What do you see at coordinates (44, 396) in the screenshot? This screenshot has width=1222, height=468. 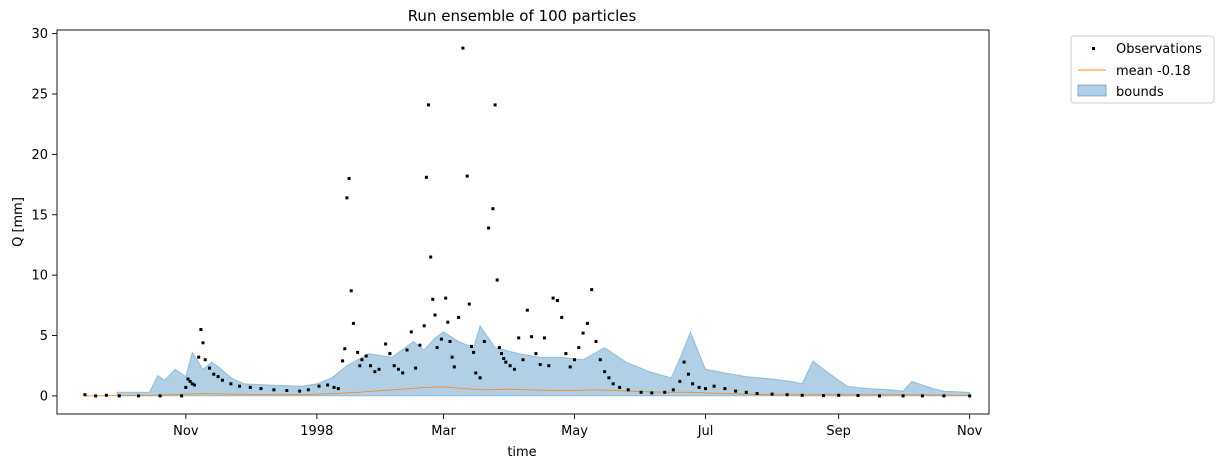 I see `y-tick-label: 0` at bounding box center [44, 396].